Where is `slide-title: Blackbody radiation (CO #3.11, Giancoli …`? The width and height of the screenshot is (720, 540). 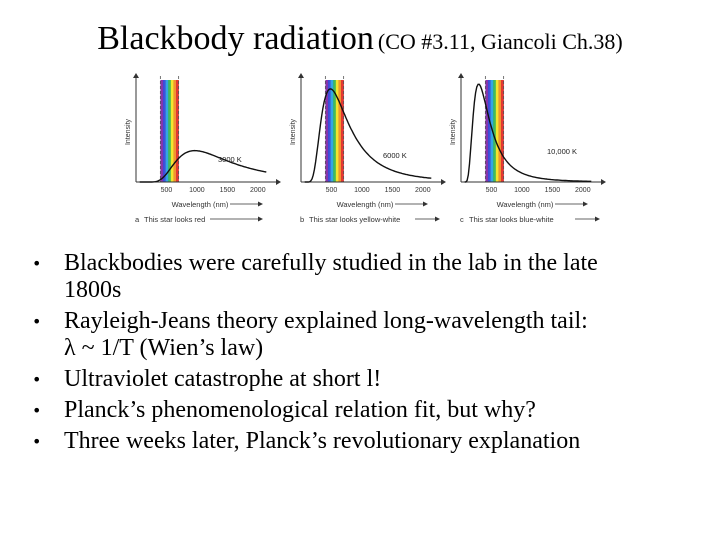
slide-title: Blackbody radiation (CO #3.11, Giancoli … is located at coordinates (360, 39).